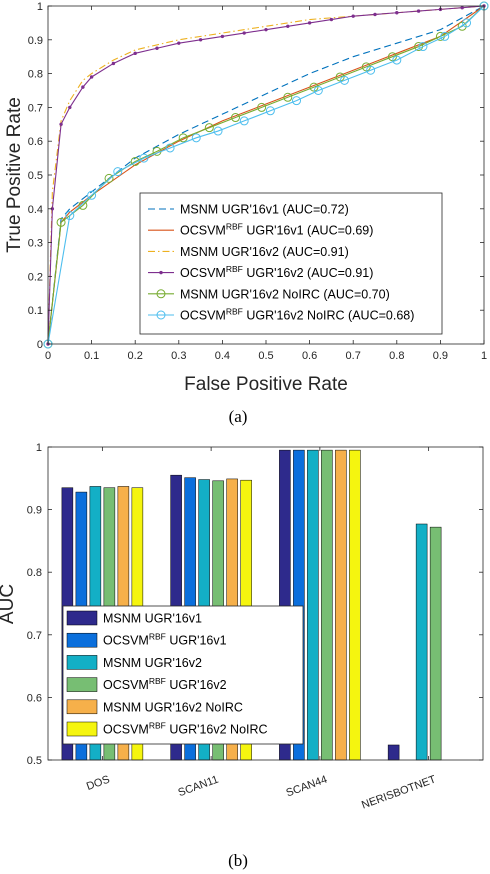 This screenshot has height=874, width=490. Describe the element at coordinates (126, 730) in the screenshot. I see `bar-legend-label-5-main: OCSVM` at that location.